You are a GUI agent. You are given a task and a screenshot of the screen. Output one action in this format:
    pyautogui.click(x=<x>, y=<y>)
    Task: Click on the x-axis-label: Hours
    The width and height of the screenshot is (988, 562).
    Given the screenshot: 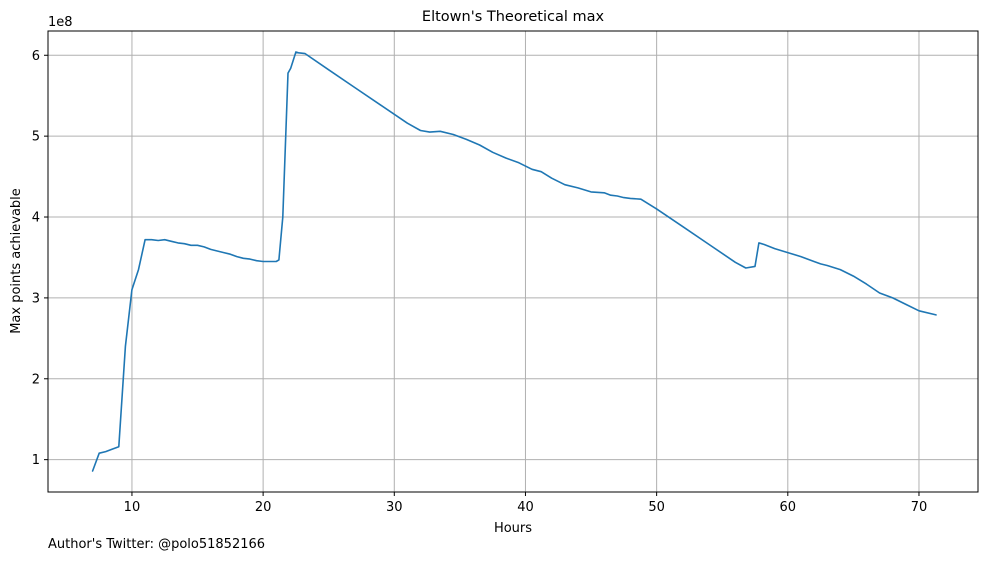 What is the action you would take?
    pyautogui.click(x=513, y=528)
    